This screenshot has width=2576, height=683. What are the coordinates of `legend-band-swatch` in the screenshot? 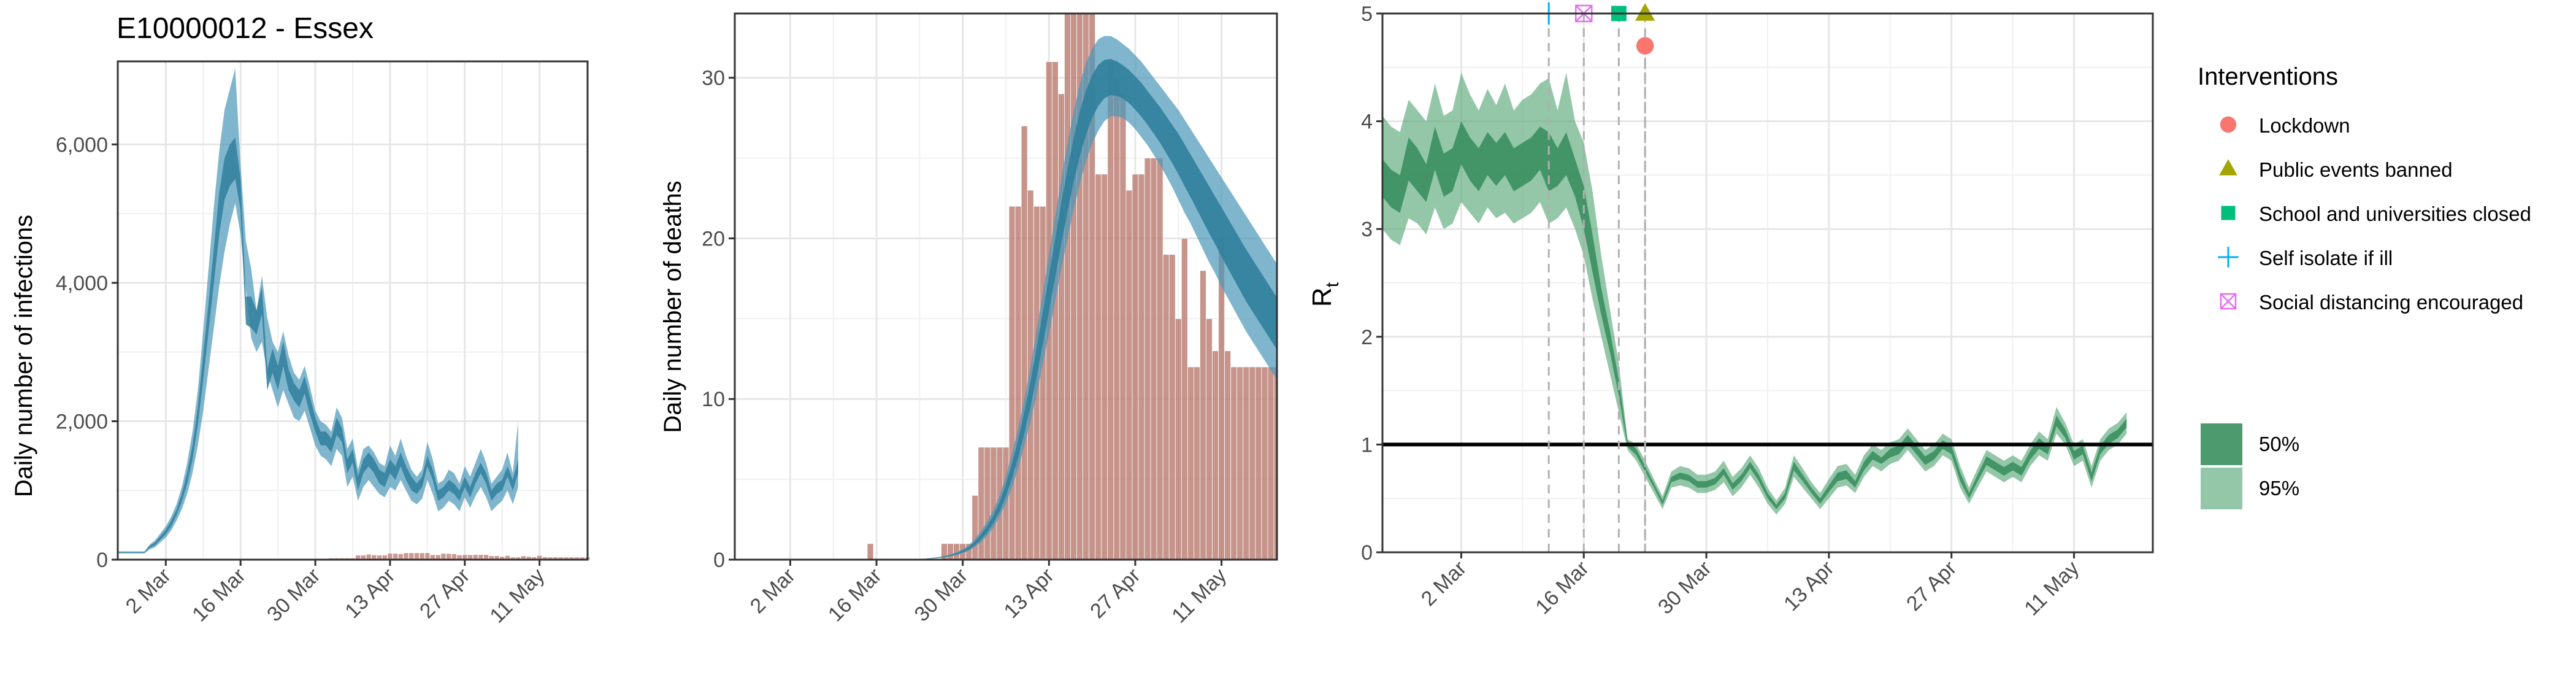 It's located at (2221, 444).